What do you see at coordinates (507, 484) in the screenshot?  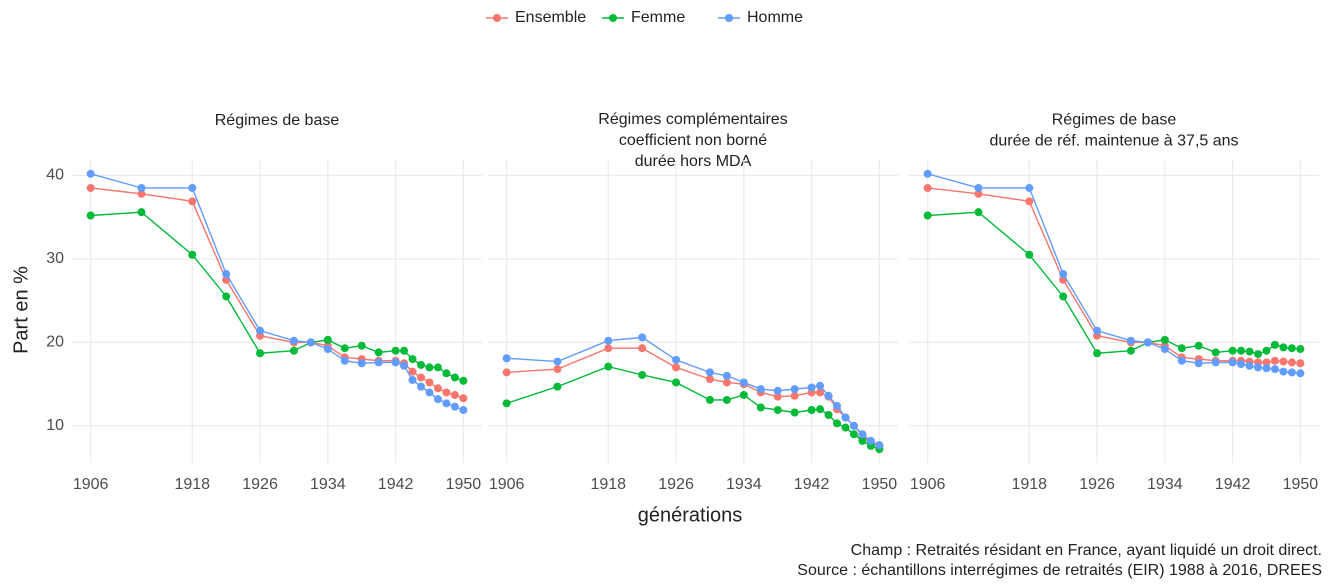 I see `x-tick-label: 1906` at bounding box center [507, 484].